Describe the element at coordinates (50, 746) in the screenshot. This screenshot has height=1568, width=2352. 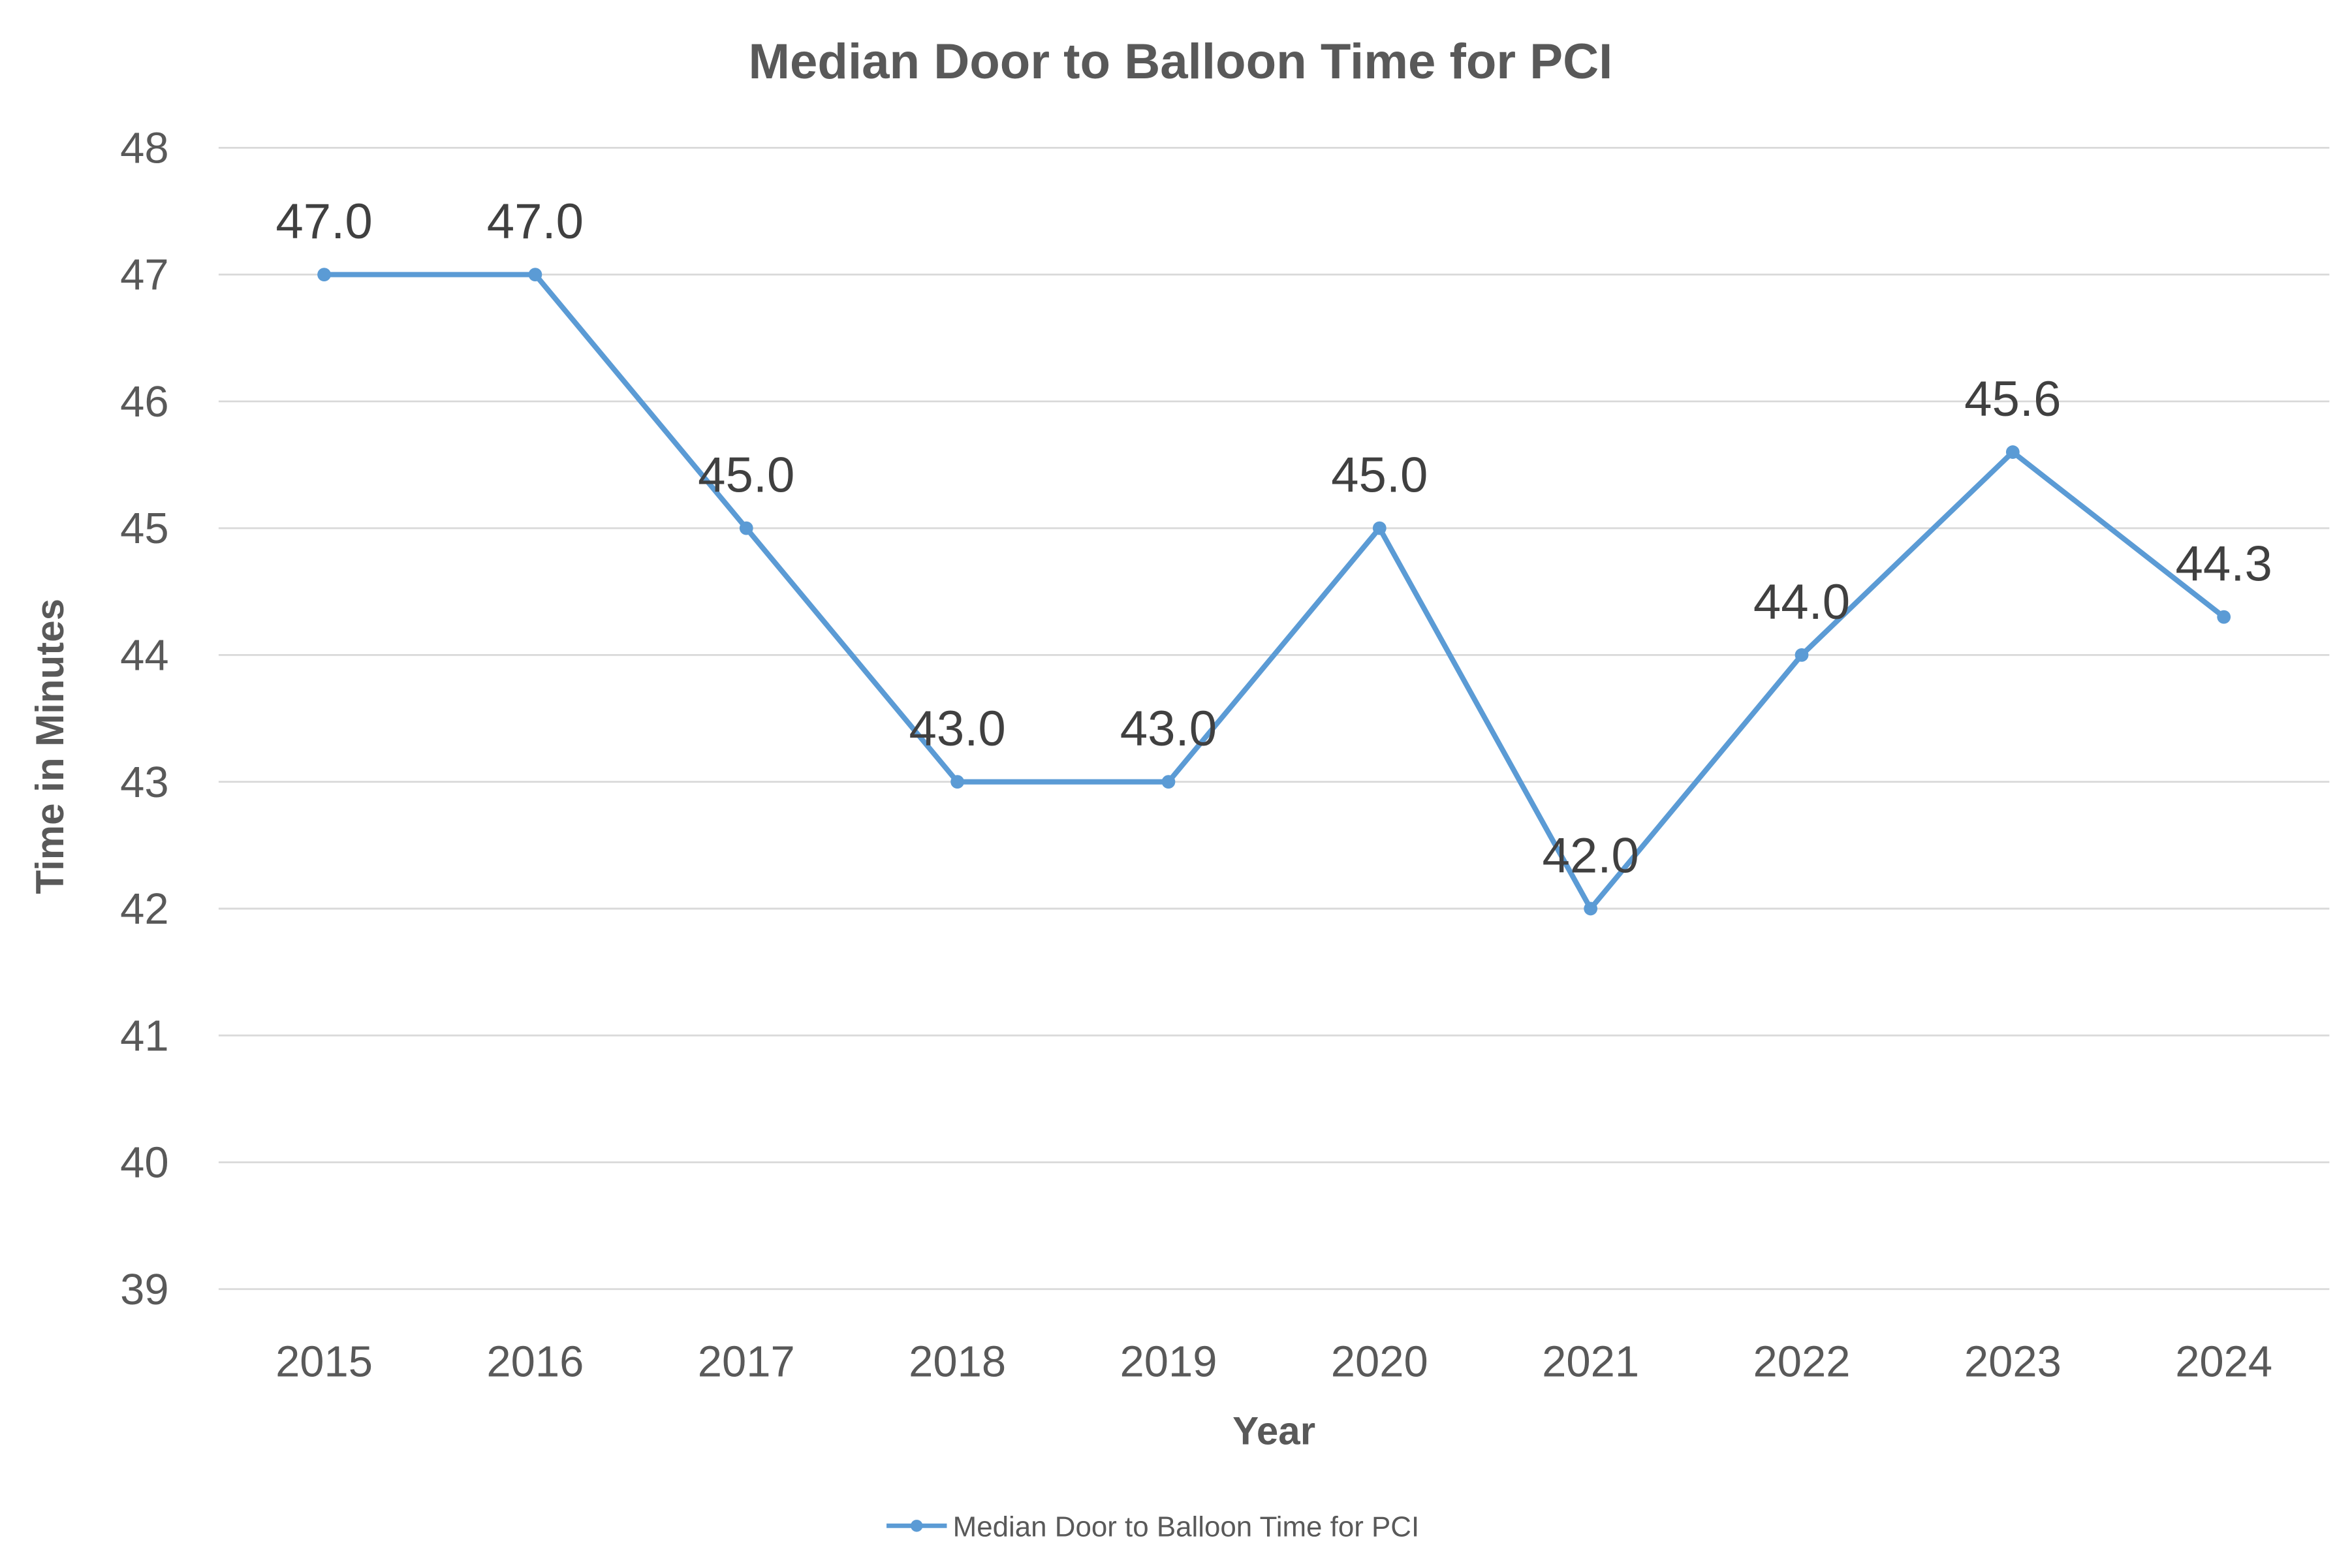
I see `y-axis-title: Time in Minutes` at that location.